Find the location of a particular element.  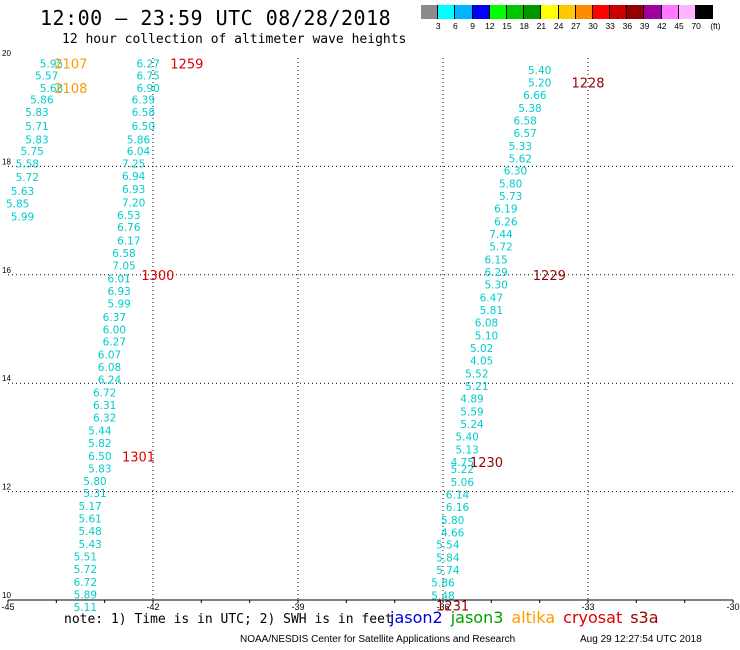

wave-height-point: 5.20 is located at coordinates (539, 83).